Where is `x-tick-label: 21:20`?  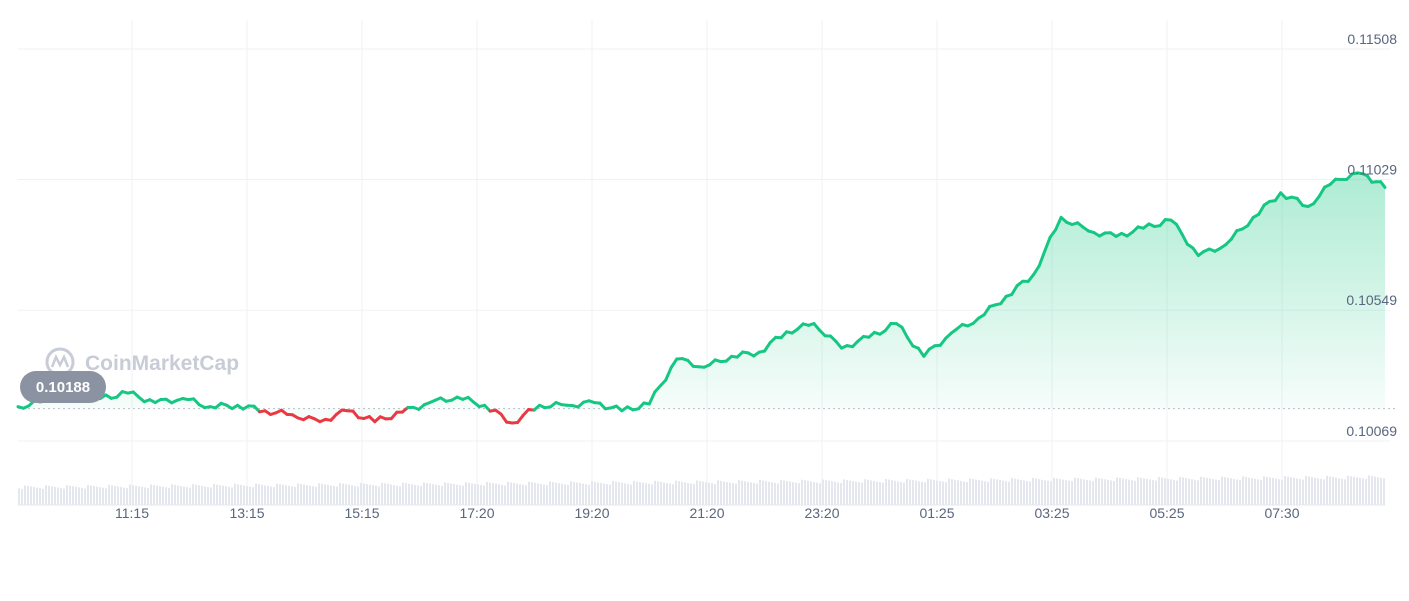
x-tick-label: 21:20 is located at coordinates (706, 513).